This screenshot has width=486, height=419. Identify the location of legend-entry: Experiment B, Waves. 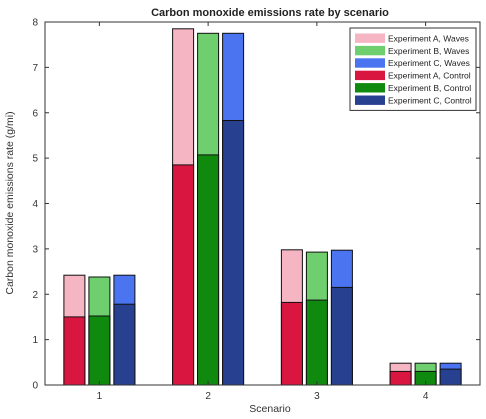
(428, 51).